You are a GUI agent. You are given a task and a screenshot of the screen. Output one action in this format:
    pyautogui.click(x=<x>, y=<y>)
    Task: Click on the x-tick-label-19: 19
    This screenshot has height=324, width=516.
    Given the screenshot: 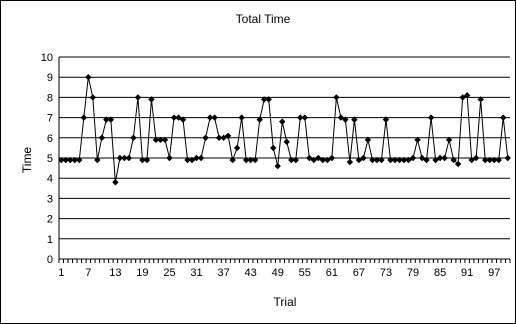 What is the action you would take?
    pyautogui.click(x=142, y=273)
    